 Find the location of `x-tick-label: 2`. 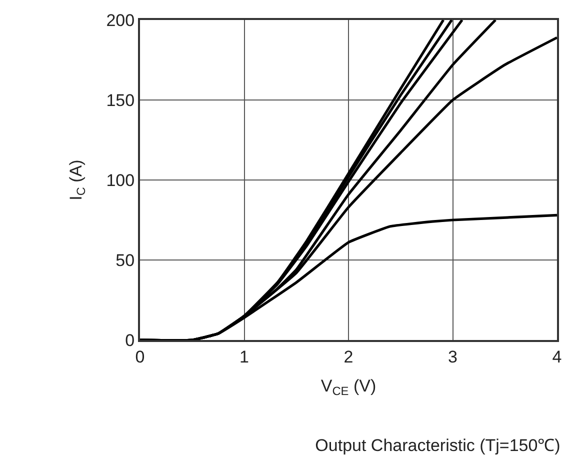

x-tick-label: 2 is located at coordinates (349, 356).